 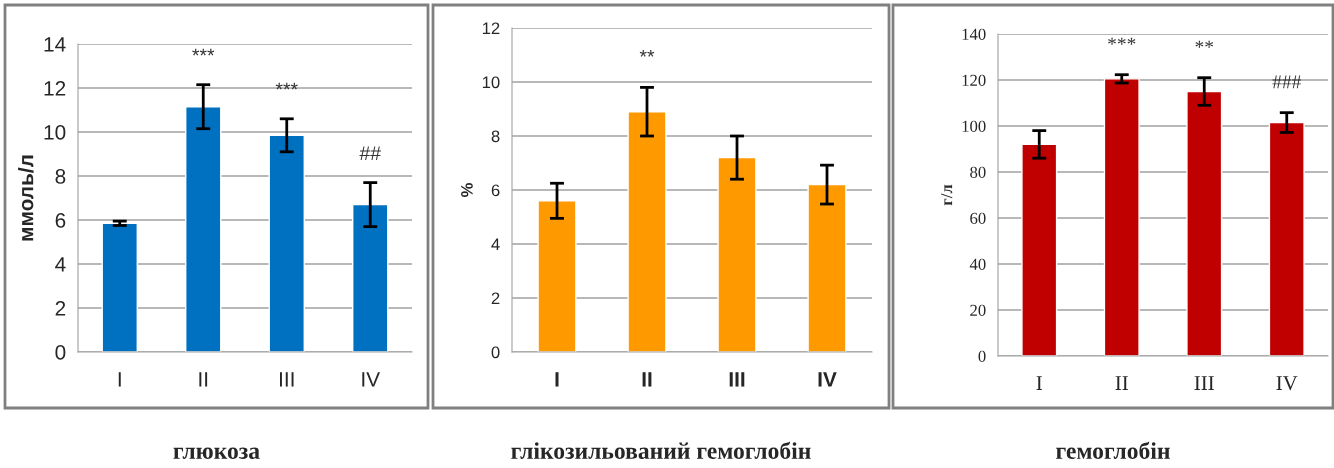 I want to click on text: глікозильований гемоглобін, so click(x=661, y=450).